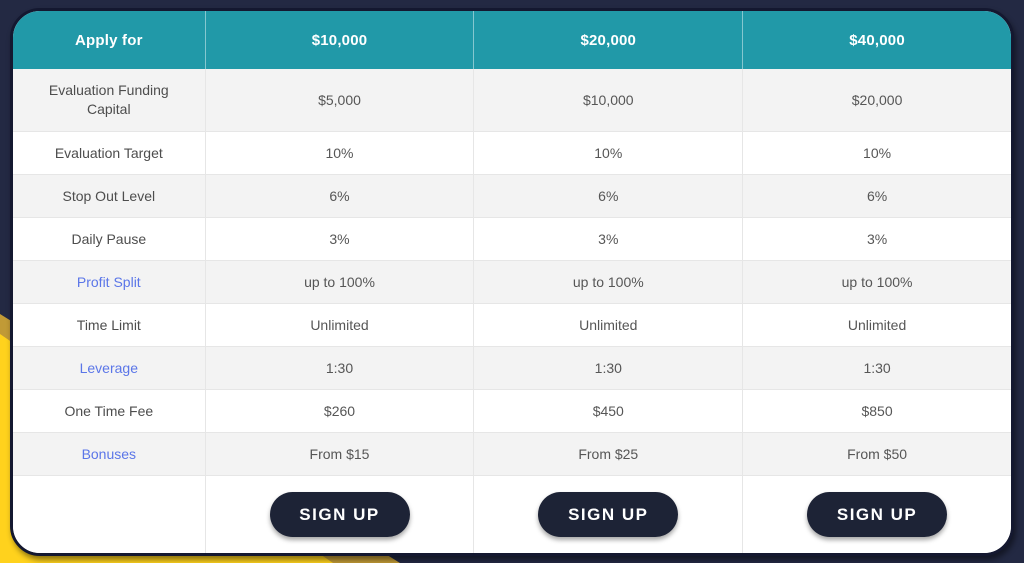  I want to click on header-plan-10000: $10,000, so click(339, 40).